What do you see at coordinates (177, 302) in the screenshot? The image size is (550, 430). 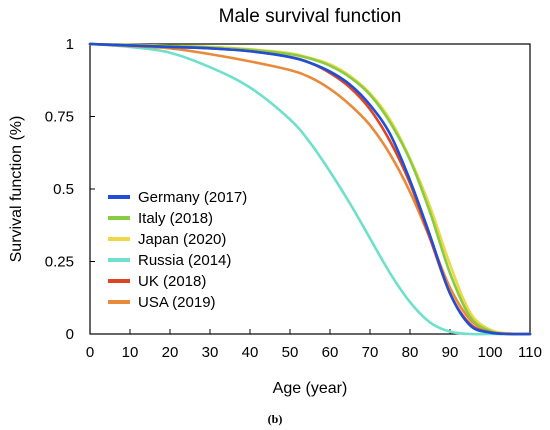 I see `legend-label-usa: USA (2019)` at bounding box center [177, 302].